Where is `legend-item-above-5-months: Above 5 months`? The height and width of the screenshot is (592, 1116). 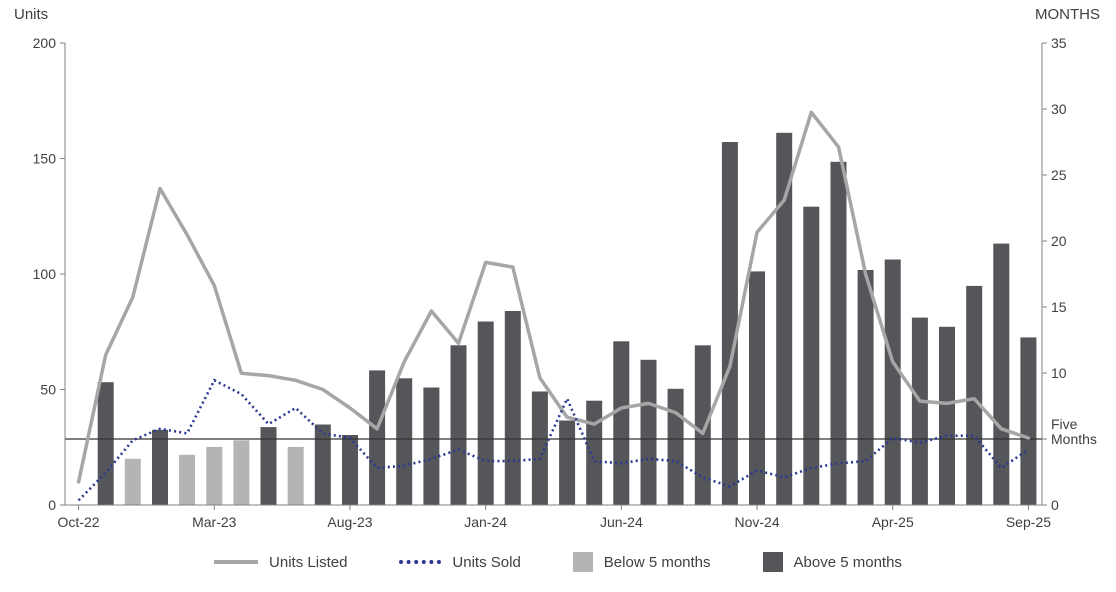 legend-item-above-5-months: Above 5 months is located at coordinates (832, 562).